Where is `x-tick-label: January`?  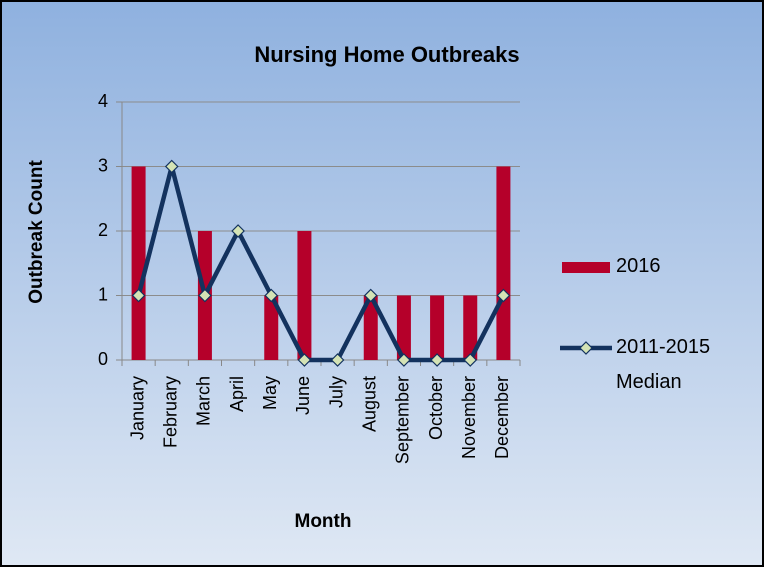
x-tick-label: January is located at coordinates (137, 408).